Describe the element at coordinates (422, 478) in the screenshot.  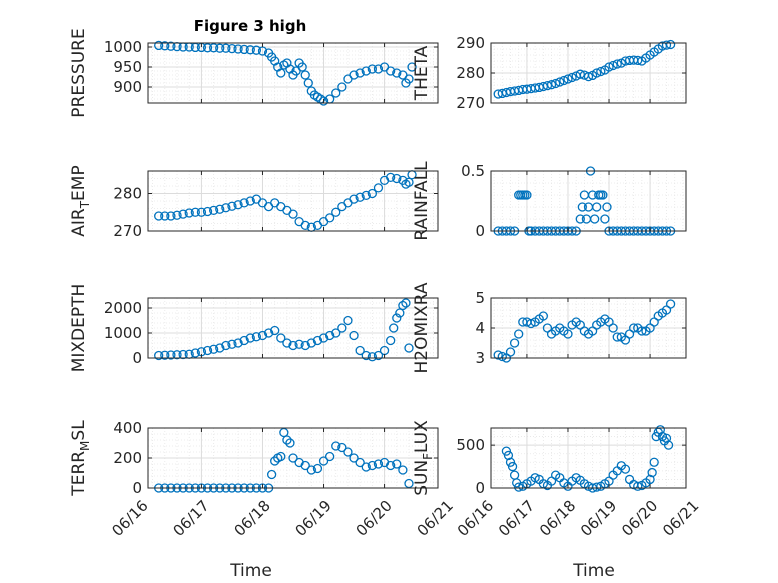
I see `y-label-part: SUN` at that location.